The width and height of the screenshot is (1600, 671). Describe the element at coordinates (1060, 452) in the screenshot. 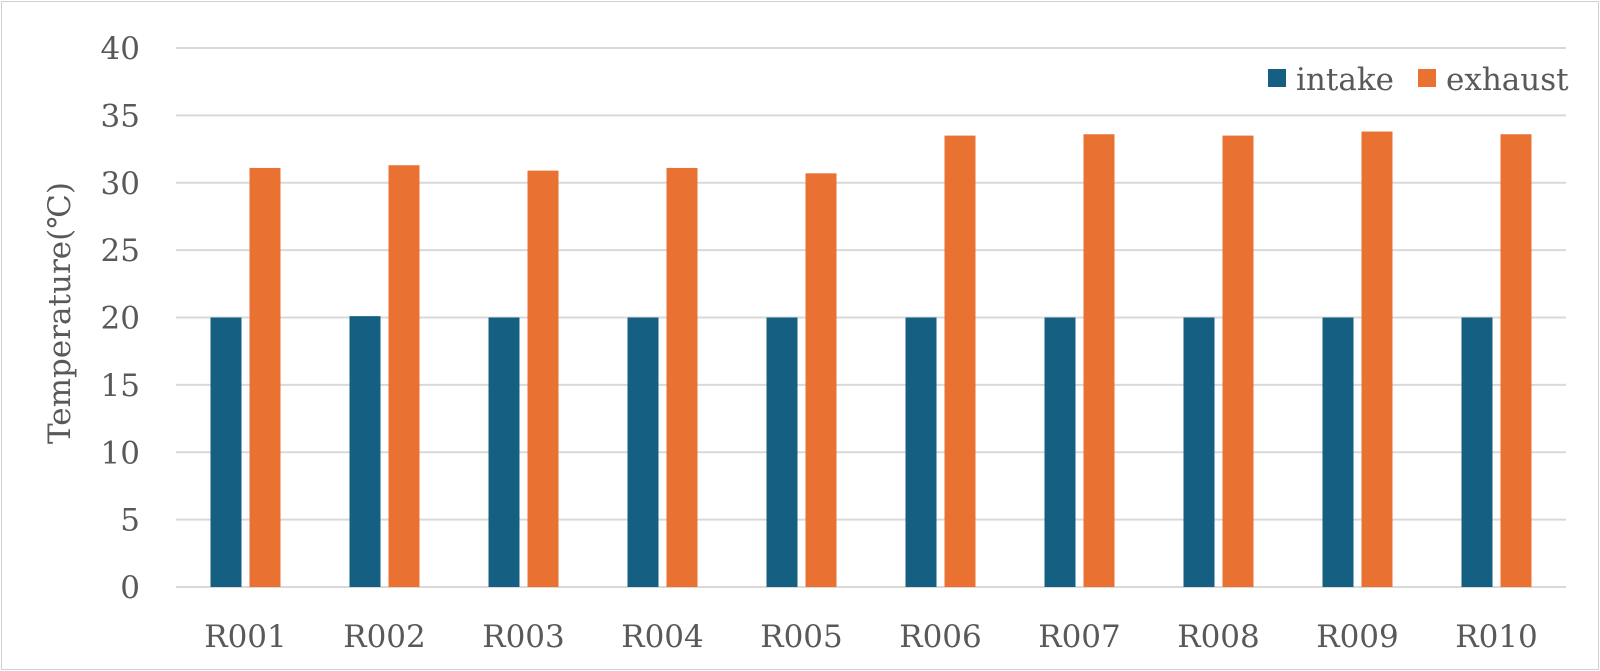

I see `bar-intake-r007` at that location.